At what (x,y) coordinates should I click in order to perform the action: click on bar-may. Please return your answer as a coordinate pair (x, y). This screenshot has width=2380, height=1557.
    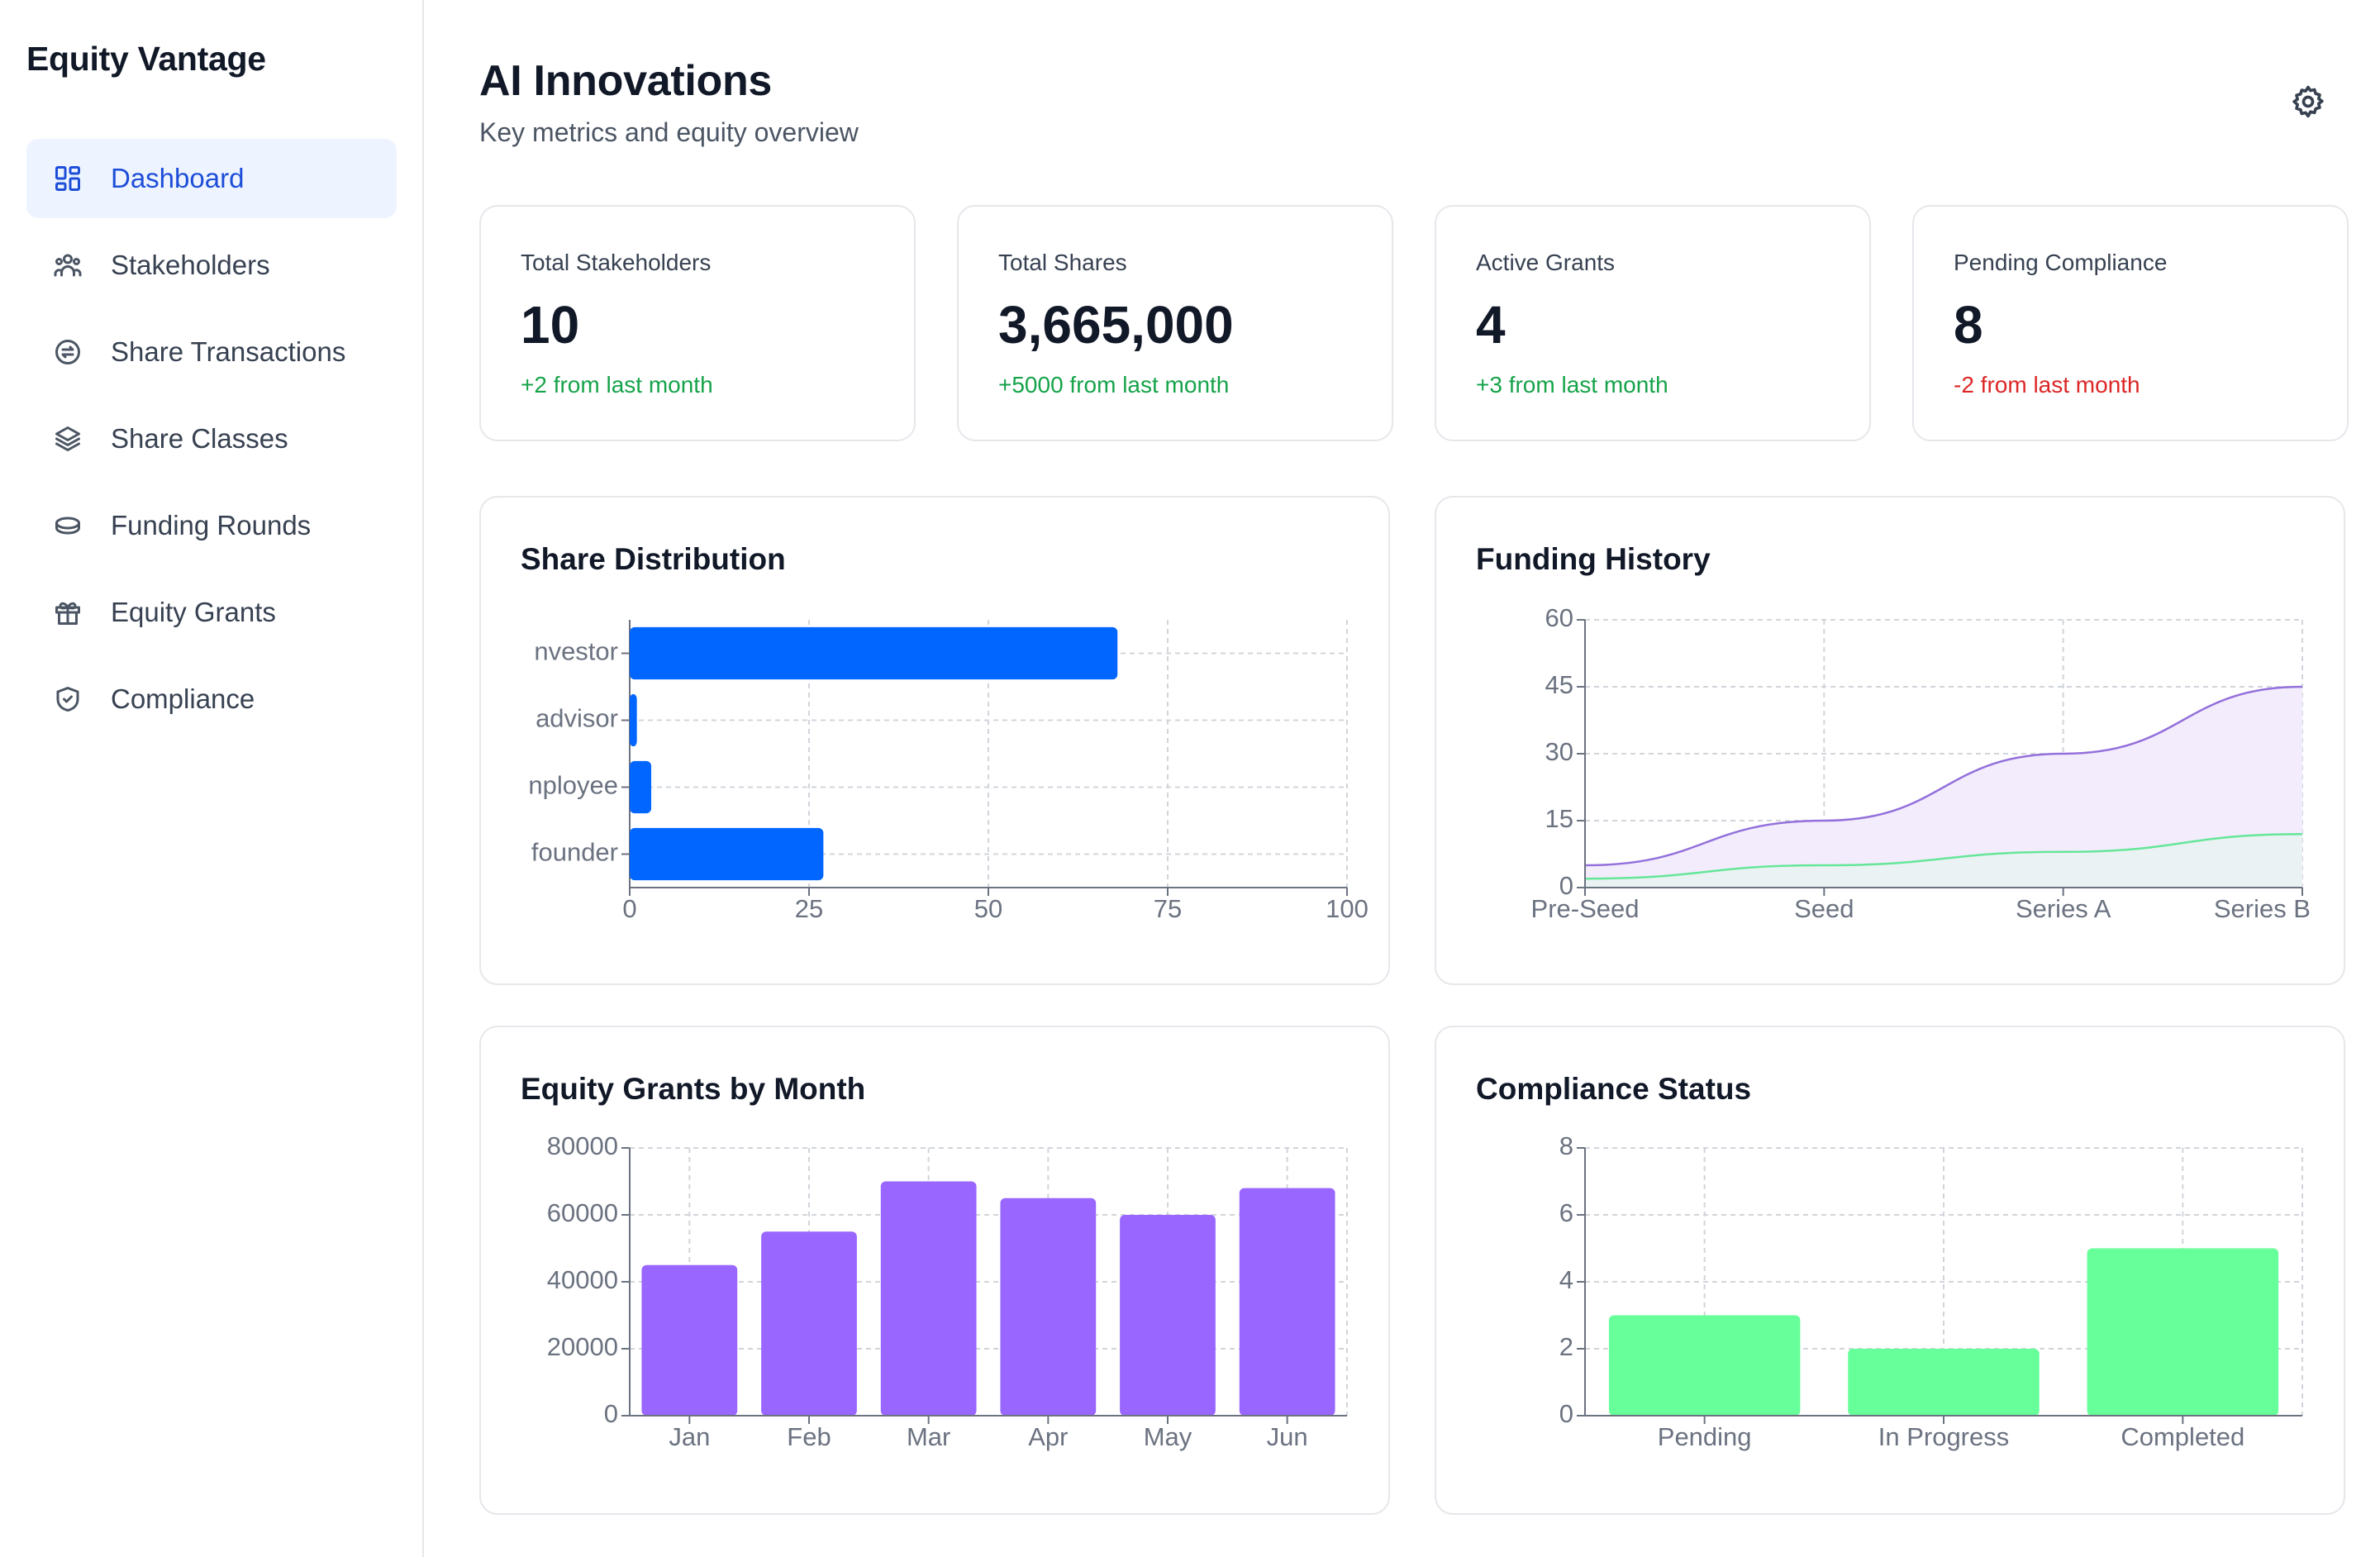
    Looking at the image, I should click on (1168, 1315).